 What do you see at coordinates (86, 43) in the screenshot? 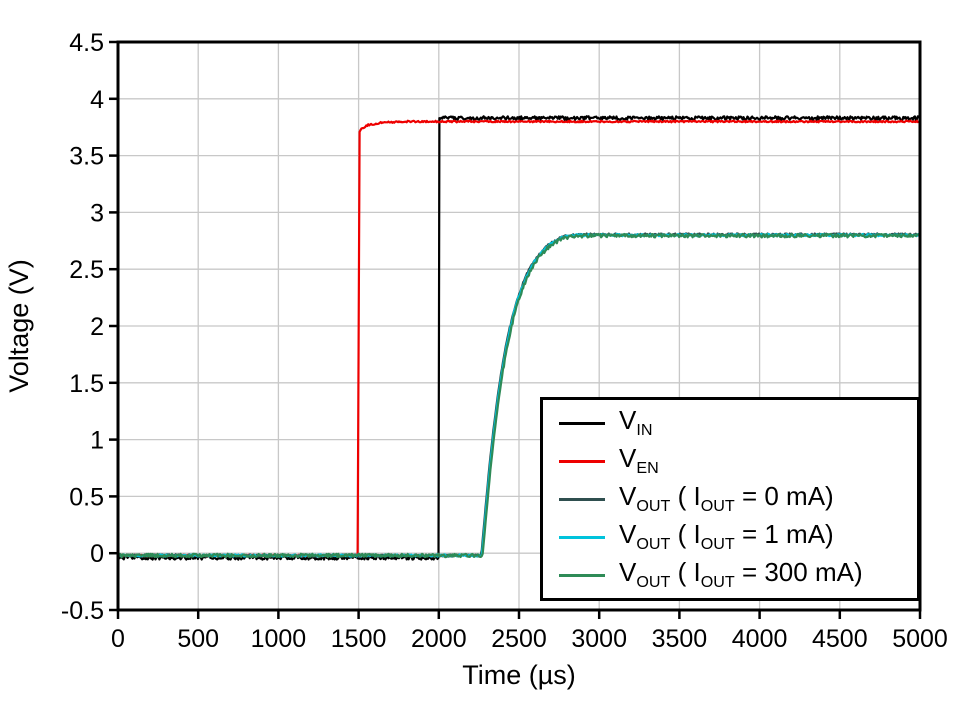
I see `y-tick-label: 4.5` at bounding box center [86, 43].